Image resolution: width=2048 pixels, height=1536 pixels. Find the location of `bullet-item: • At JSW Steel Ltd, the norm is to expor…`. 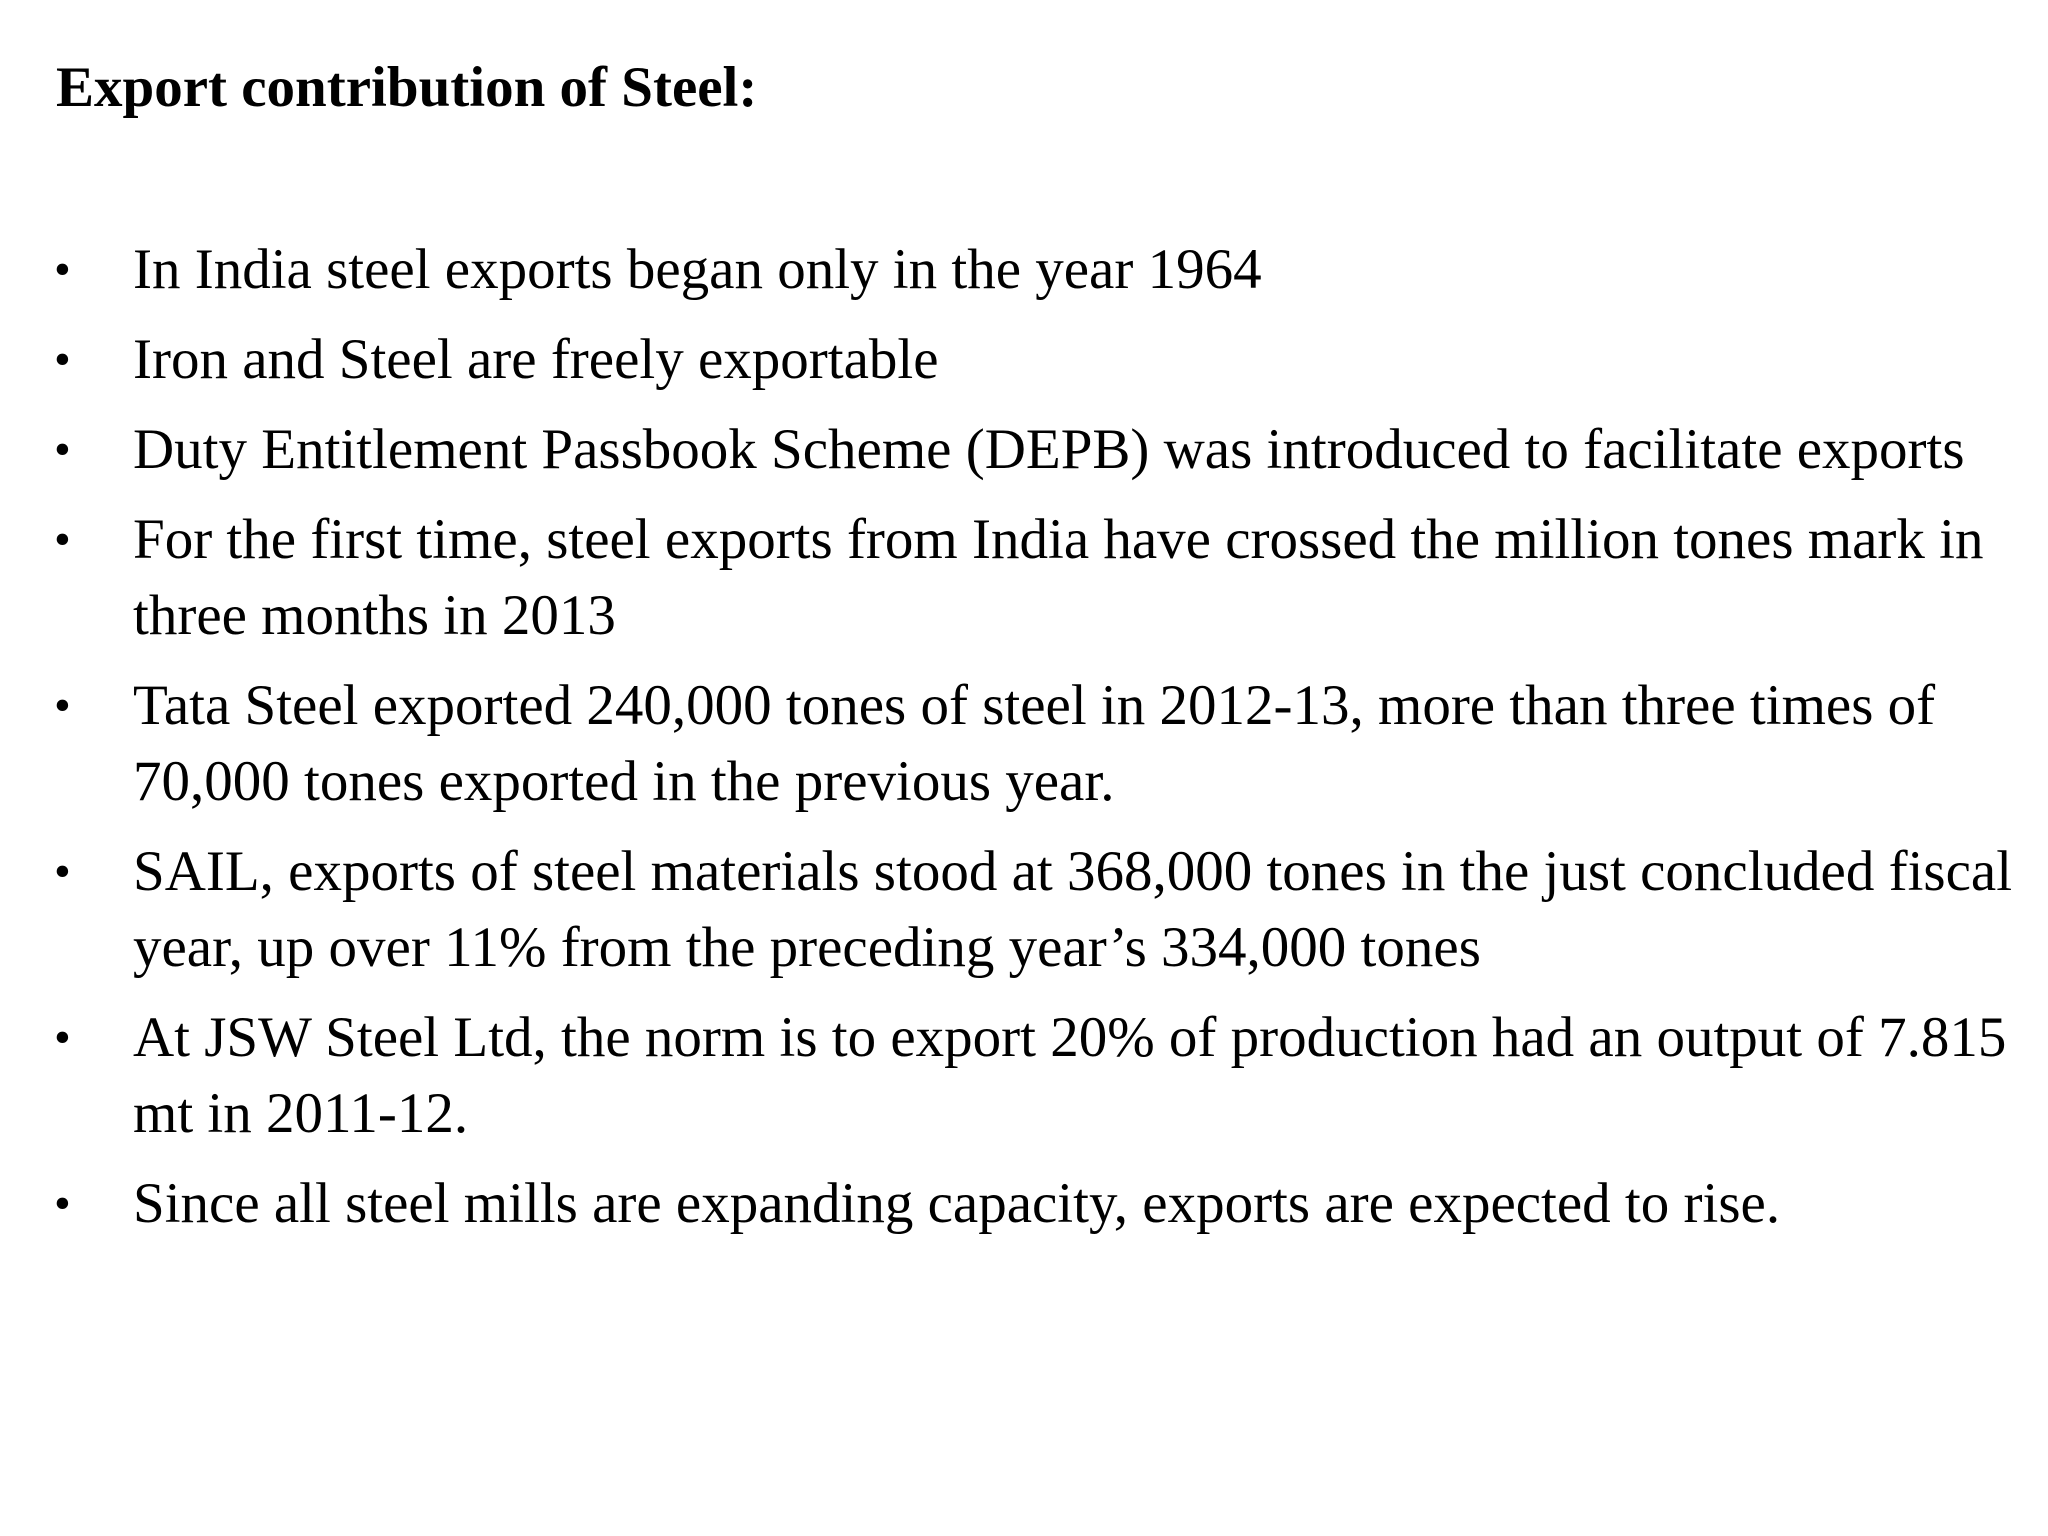

bullet-item: • At JSW Steel Ltd, the norm is to expor… is located at coordinates (1006, 1076).